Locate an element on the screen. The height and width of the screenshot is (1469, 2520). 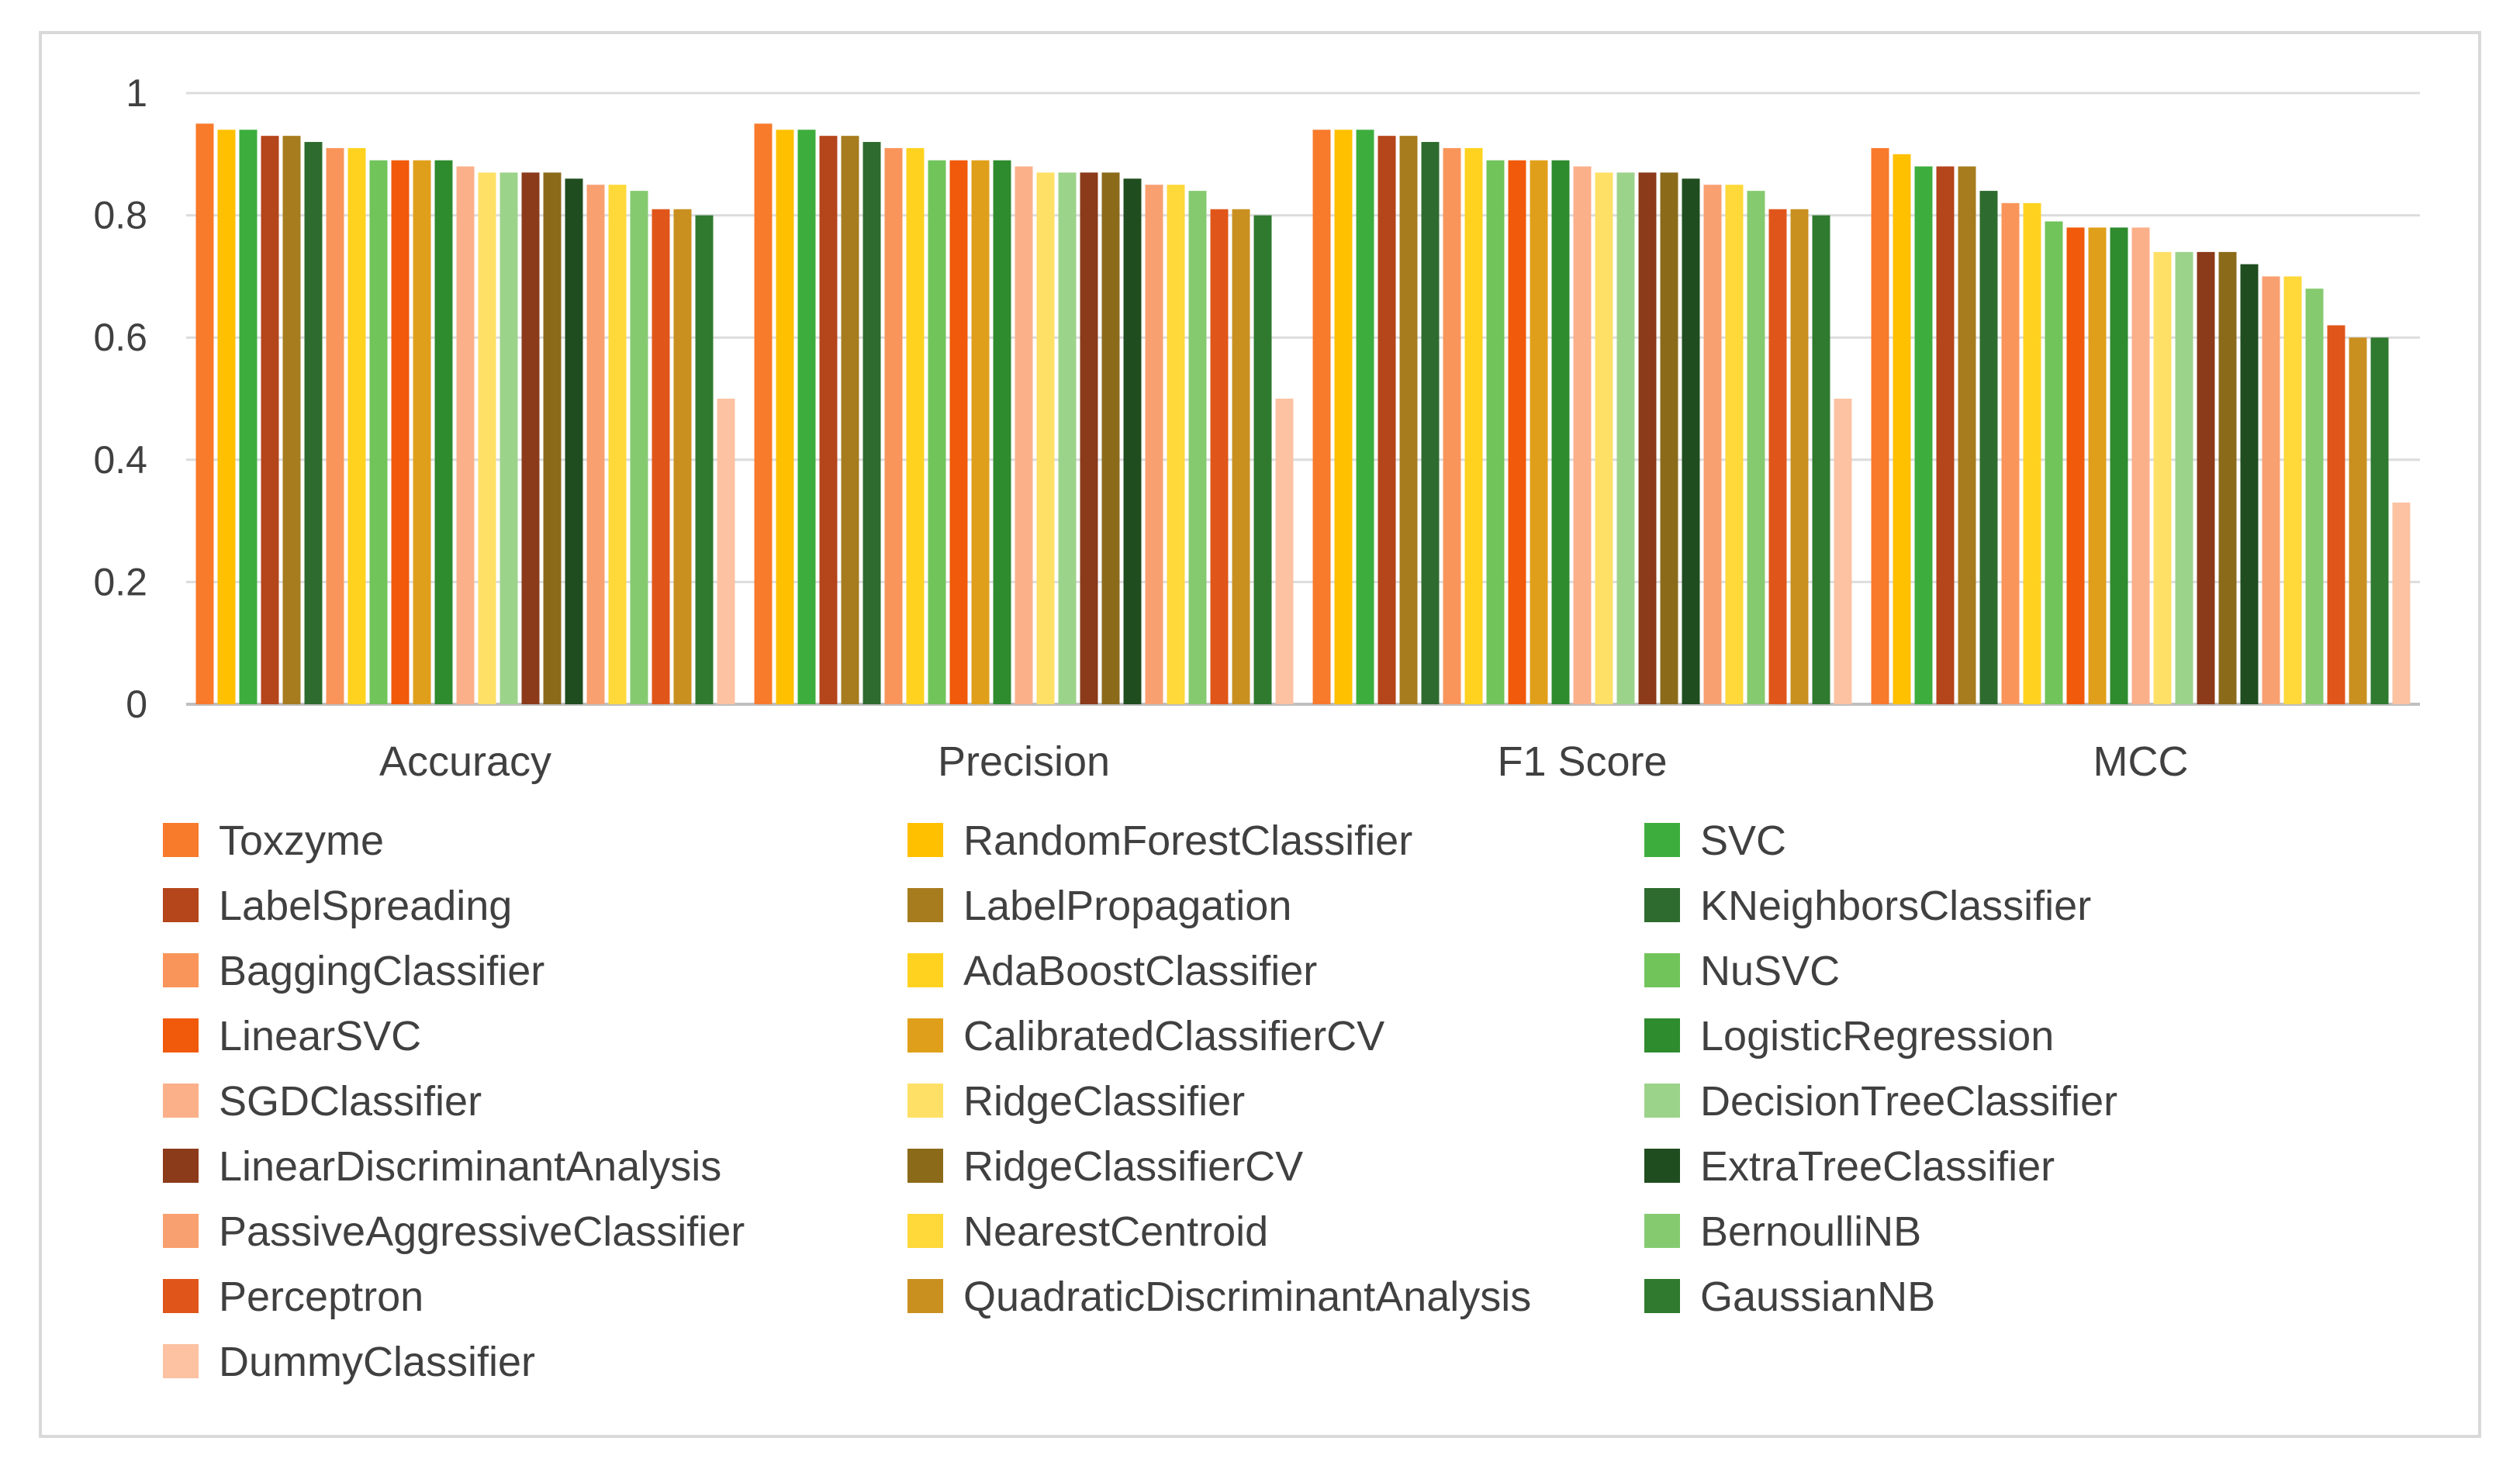
bar-LabelPropagation-MCC is located at coordinates (1967, 435).